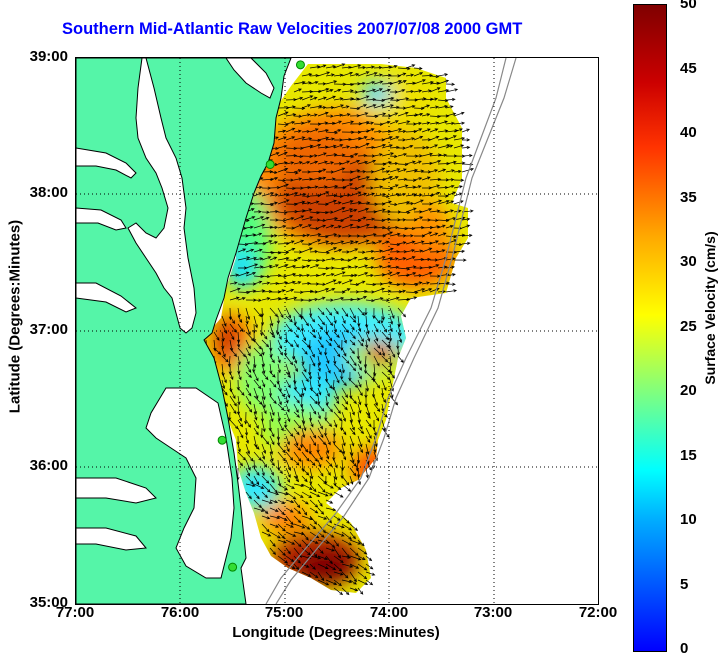 The image size is (724, 659). Describe the element at coordinates (48, 602) in the screenshot. I see `y-tick-label: 35:00` at that location.